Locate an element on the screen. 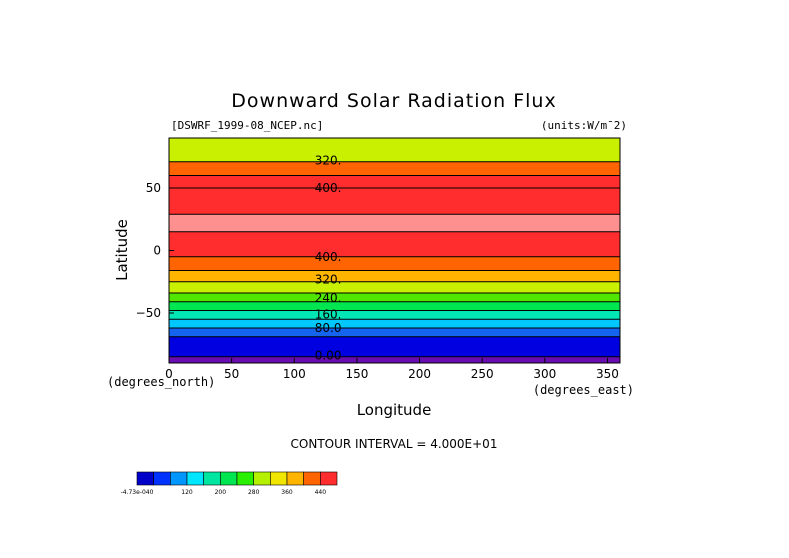 The width and height of the screenshot is (789, 558). contour-label-0: 320. is located at coordinates (328, 161).